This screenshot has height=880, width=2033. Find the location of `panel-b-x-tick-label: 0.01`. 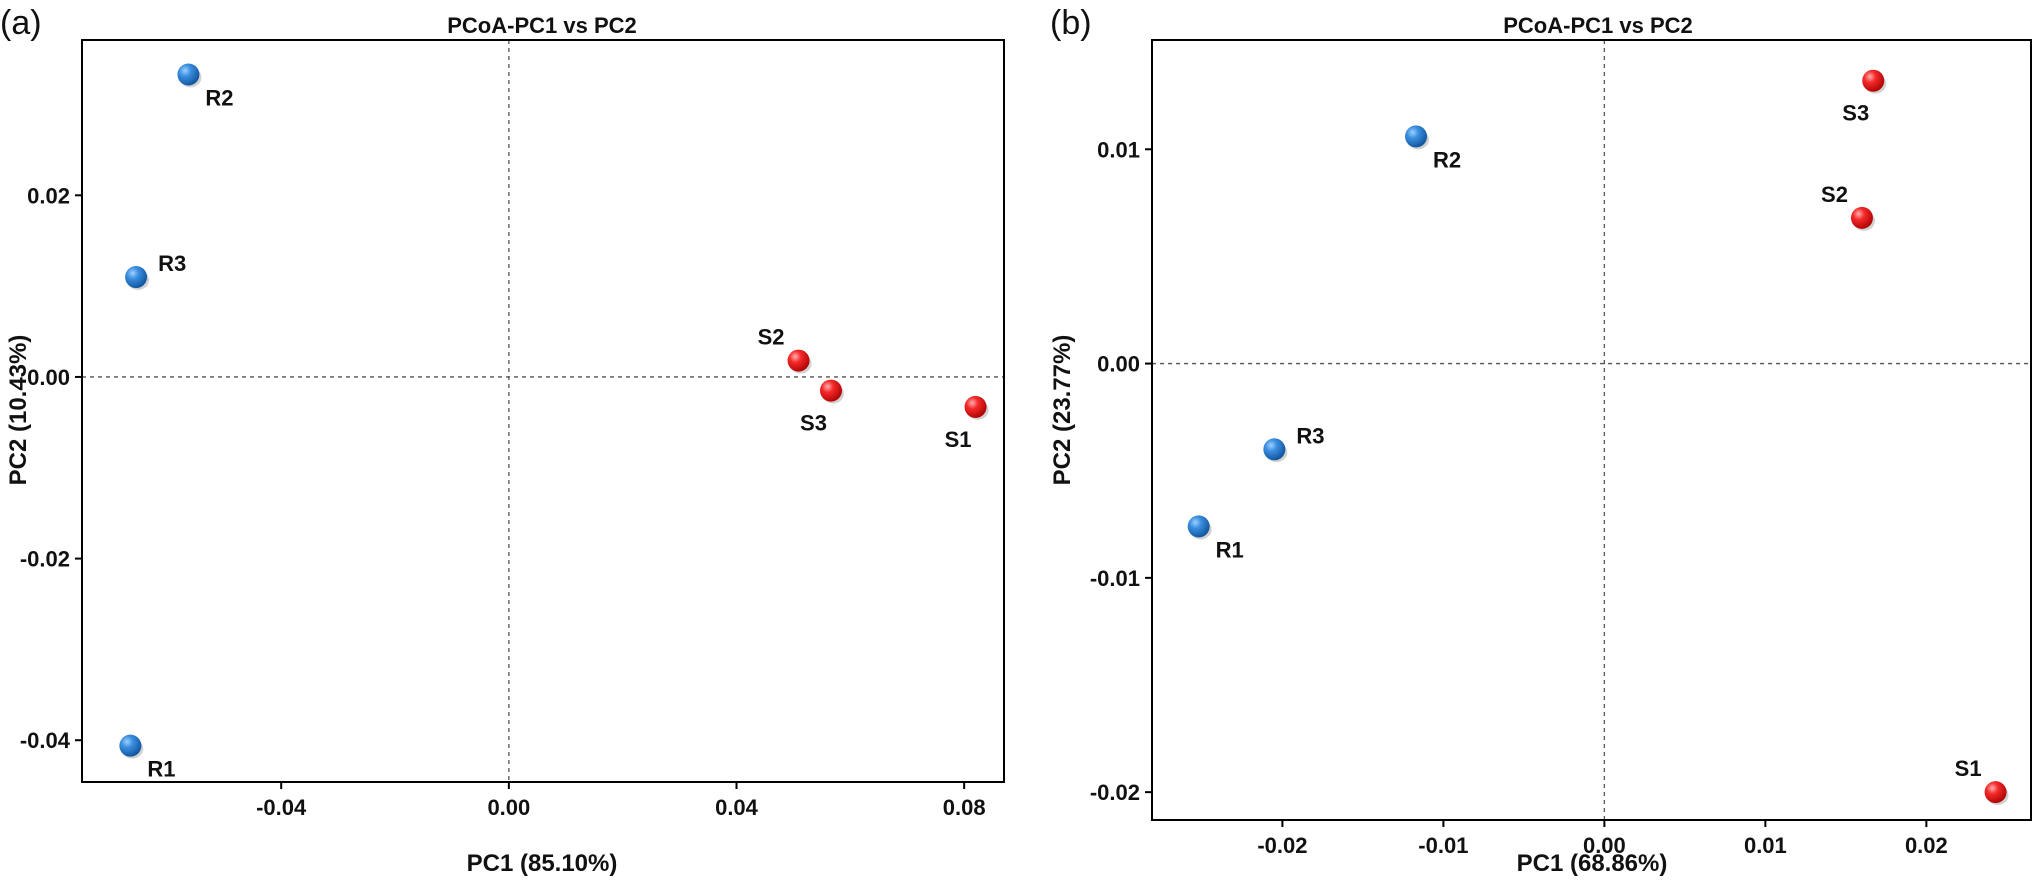

panel-b-x-tick-label: 0.01 is located at coordinates (1765, 845).